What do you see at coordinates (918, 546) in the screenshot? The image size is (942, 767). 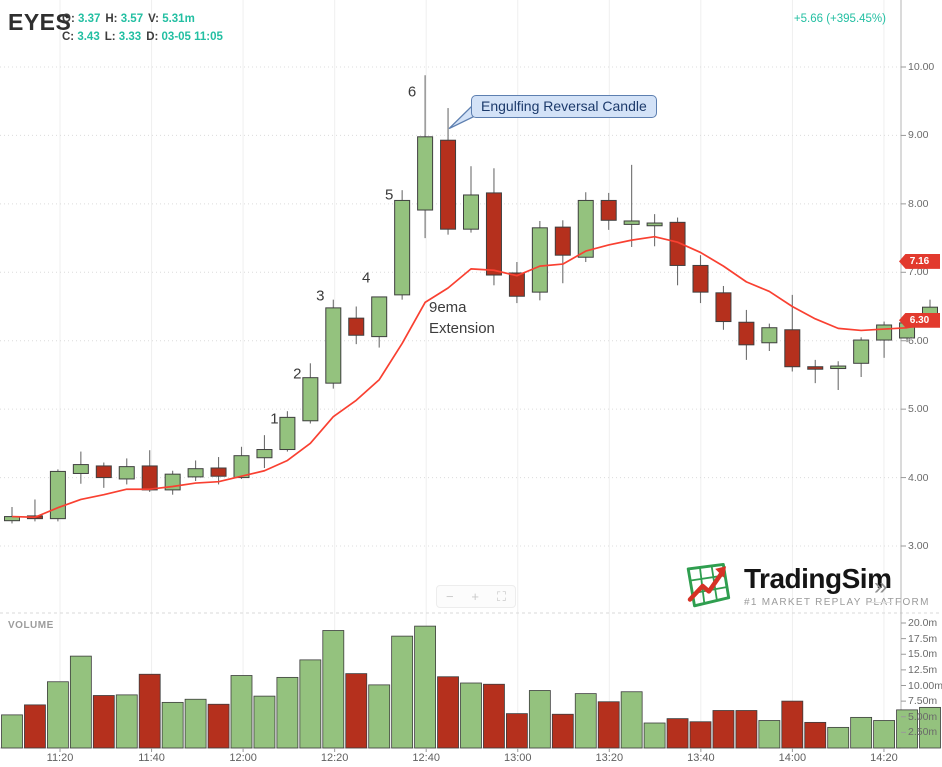 I see `price-tick-label: 3.00` at bounding box center [918, 546].